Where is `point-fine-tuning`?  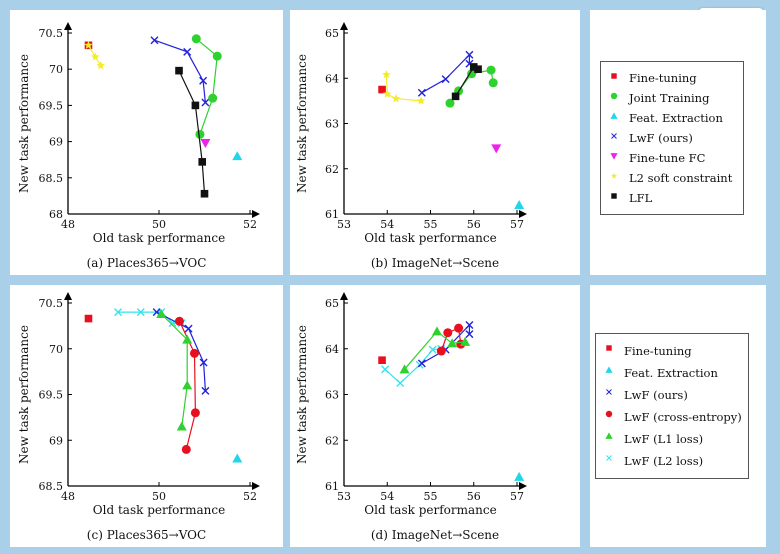
point-fine-tuning is located at coordinates (382, 89).